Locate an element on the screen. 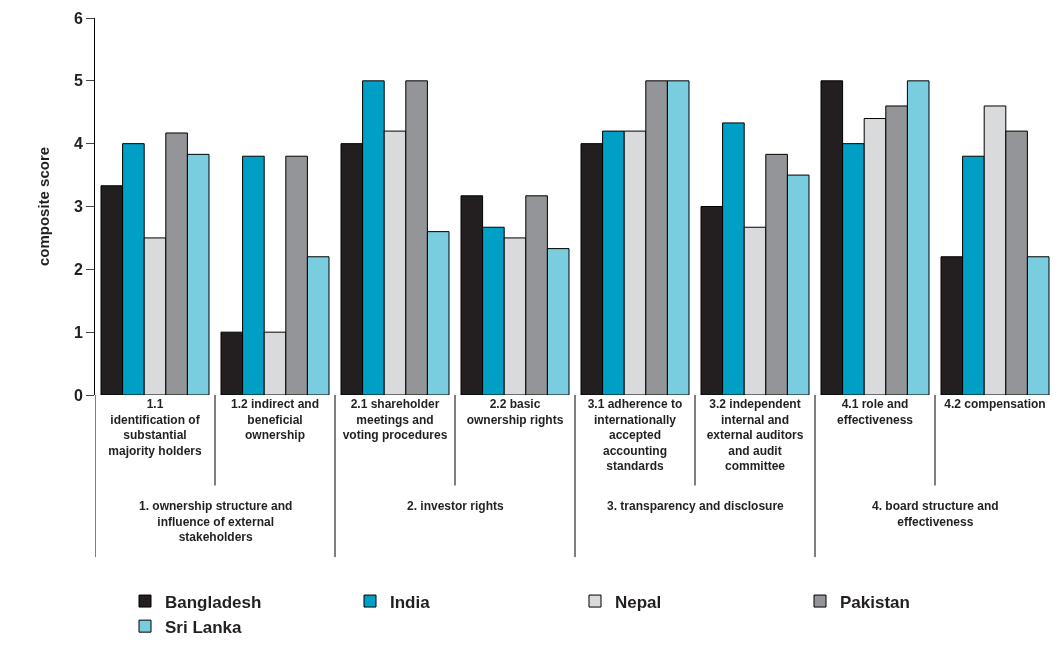  y-tick-label: 1 is located at coordinates (78, 332).